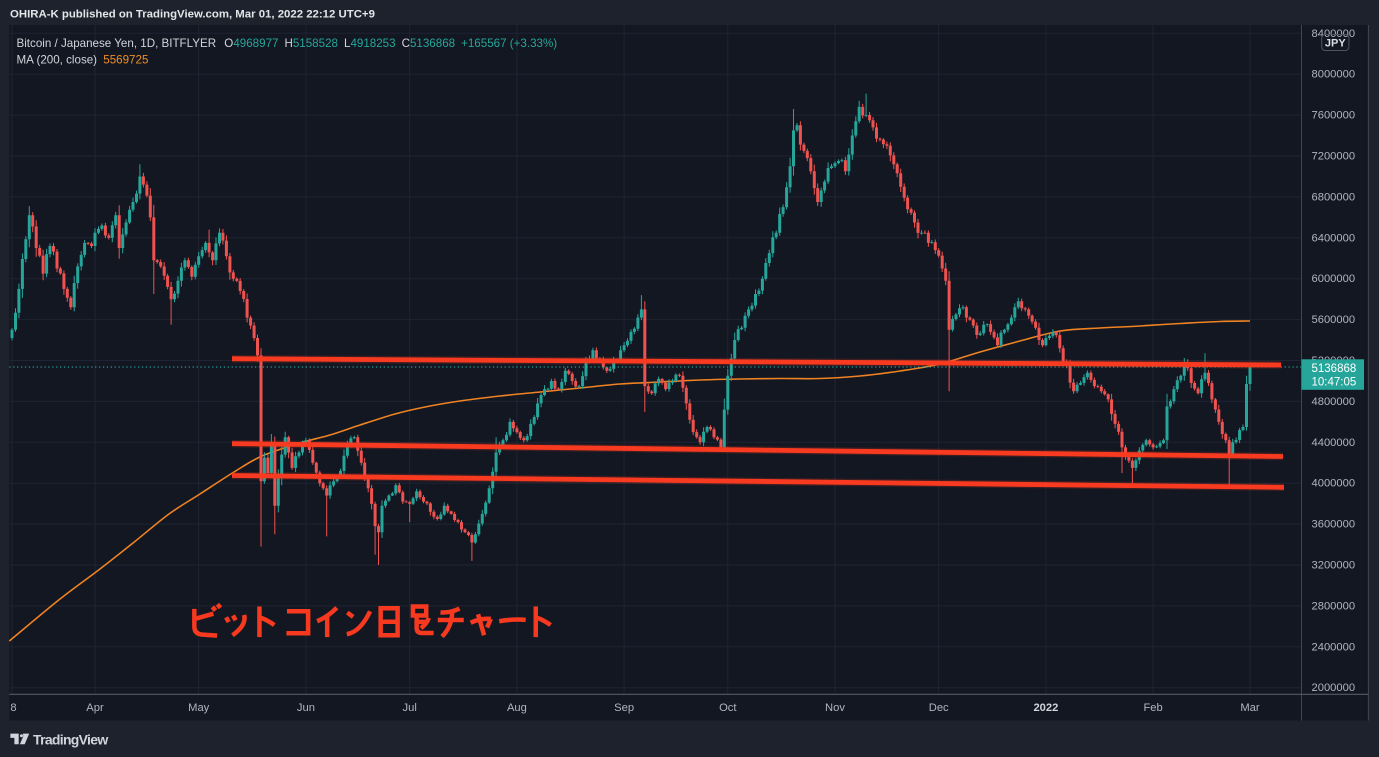 This screenshot has width=1379, height=757. What do you see at coordinates (95, 708) in the screenshot?
I see `svg-text: Apr` at bounding box center [95, 708].